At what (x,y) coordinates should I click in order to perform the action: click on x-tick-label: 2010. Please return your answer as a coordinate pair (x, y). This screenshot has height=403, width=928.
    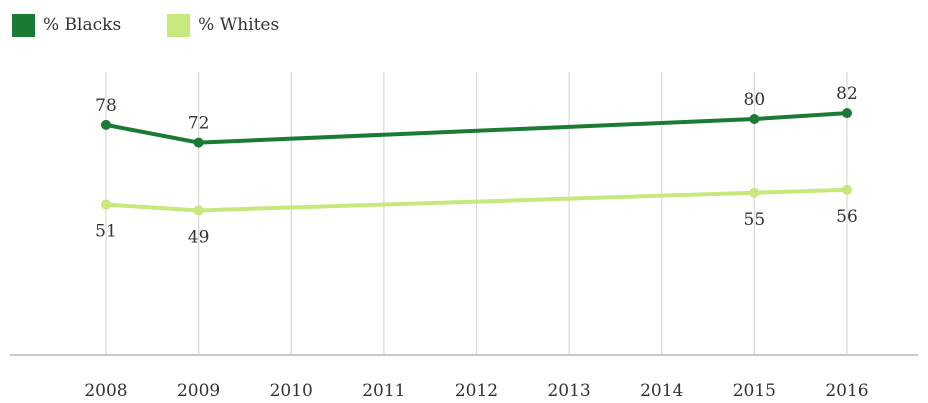
    Looking at the image, I should click on (291, 391).